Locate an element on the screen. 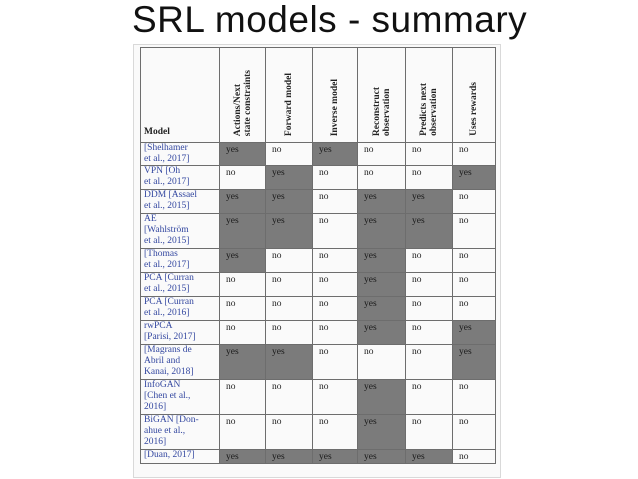  table-row: [Duan, 2017] yes yes yes yes yes no is located at coordinates (318, 456).